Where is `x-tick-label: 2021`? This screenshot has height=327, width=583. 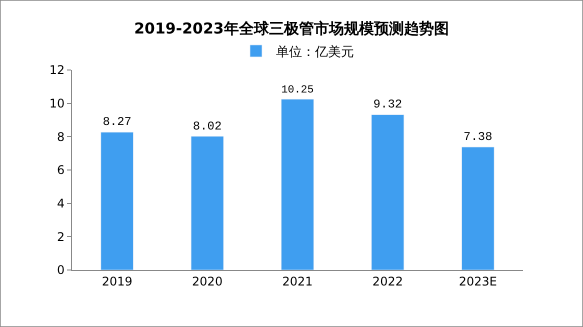
x-tick-label: 2021 is located at coordinates (297, 281).